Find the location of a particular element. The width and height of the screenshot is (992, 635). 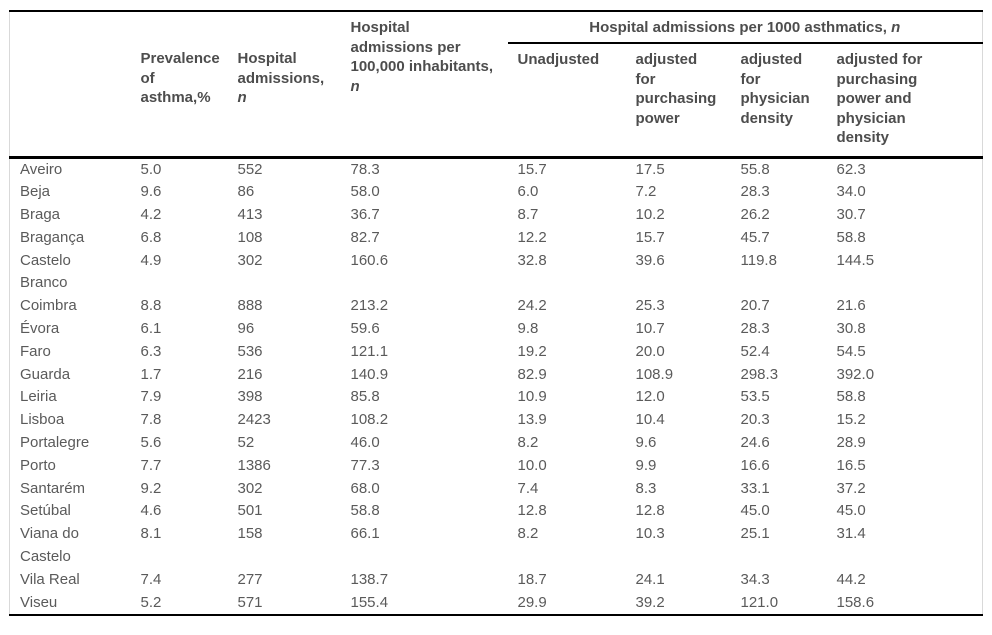

table-row: Beja 9.6 86 58.0 6.0 7.2 28.3 34.0 is located at coordinates (496, 192).